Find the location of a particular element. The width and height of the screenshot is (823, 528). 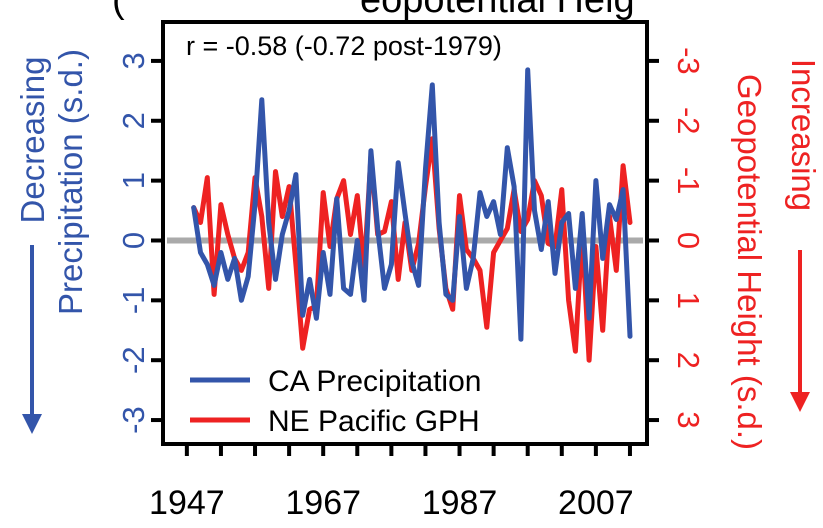

right-axis-label-line1: Increasing is located at coordinates (803, 135).